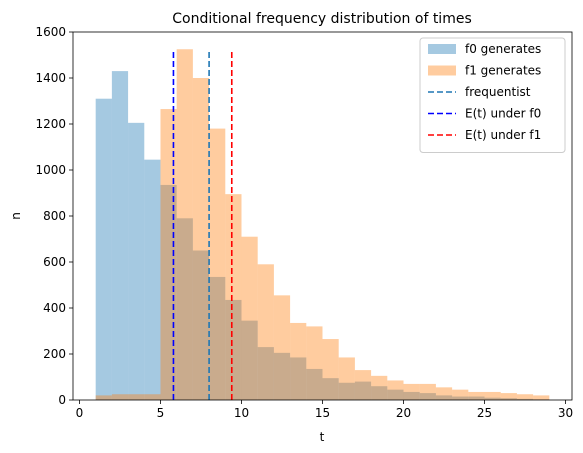 This screenshot has height=453, width=583. I want to click on legend-box, so click(492, 95).